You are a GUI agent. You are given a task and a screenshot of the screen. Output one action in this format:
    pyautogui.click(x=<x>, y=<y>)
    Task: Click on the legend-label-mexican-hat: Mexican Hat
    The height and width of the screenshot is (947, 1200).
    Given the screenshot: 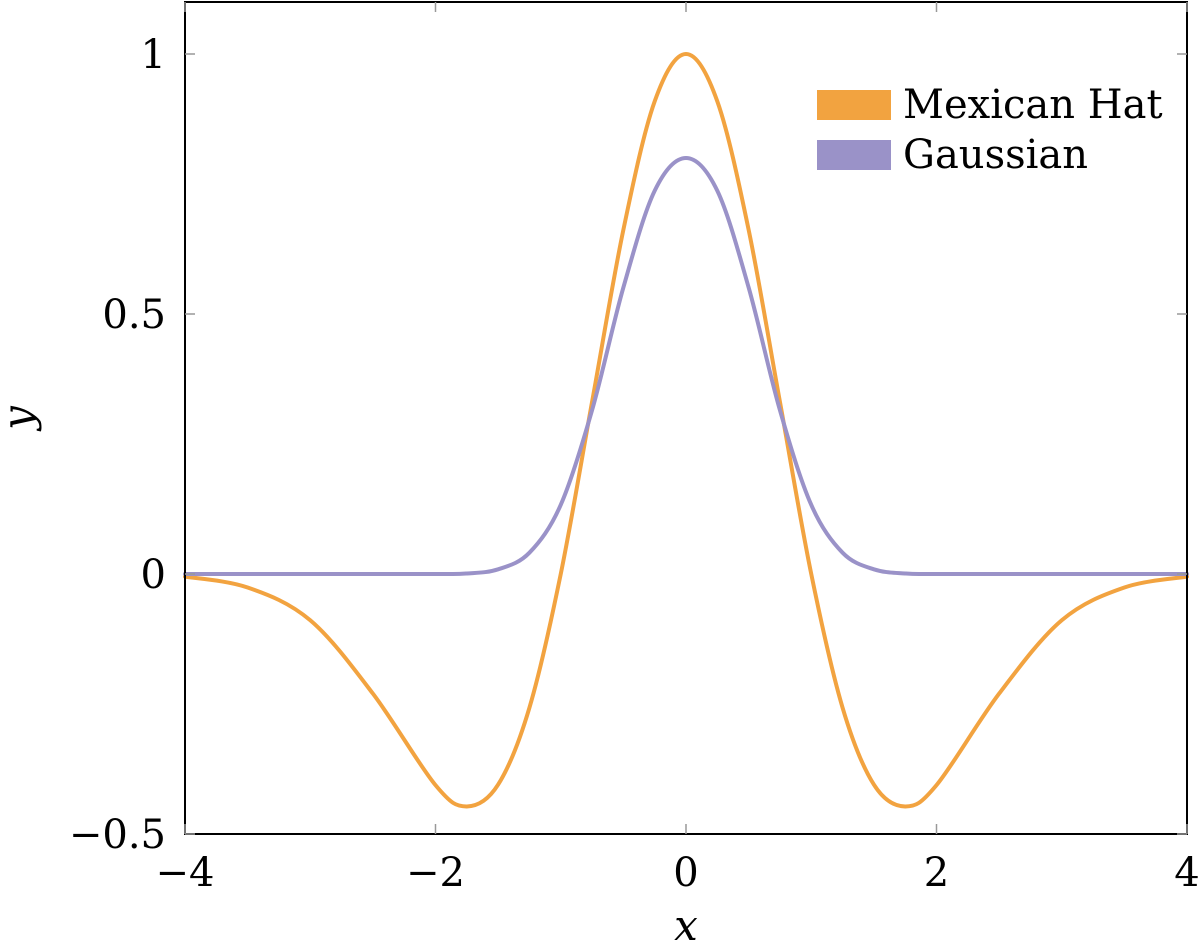 What is the action you would take?
    pyautogui.click(x=1033, y=105)
    